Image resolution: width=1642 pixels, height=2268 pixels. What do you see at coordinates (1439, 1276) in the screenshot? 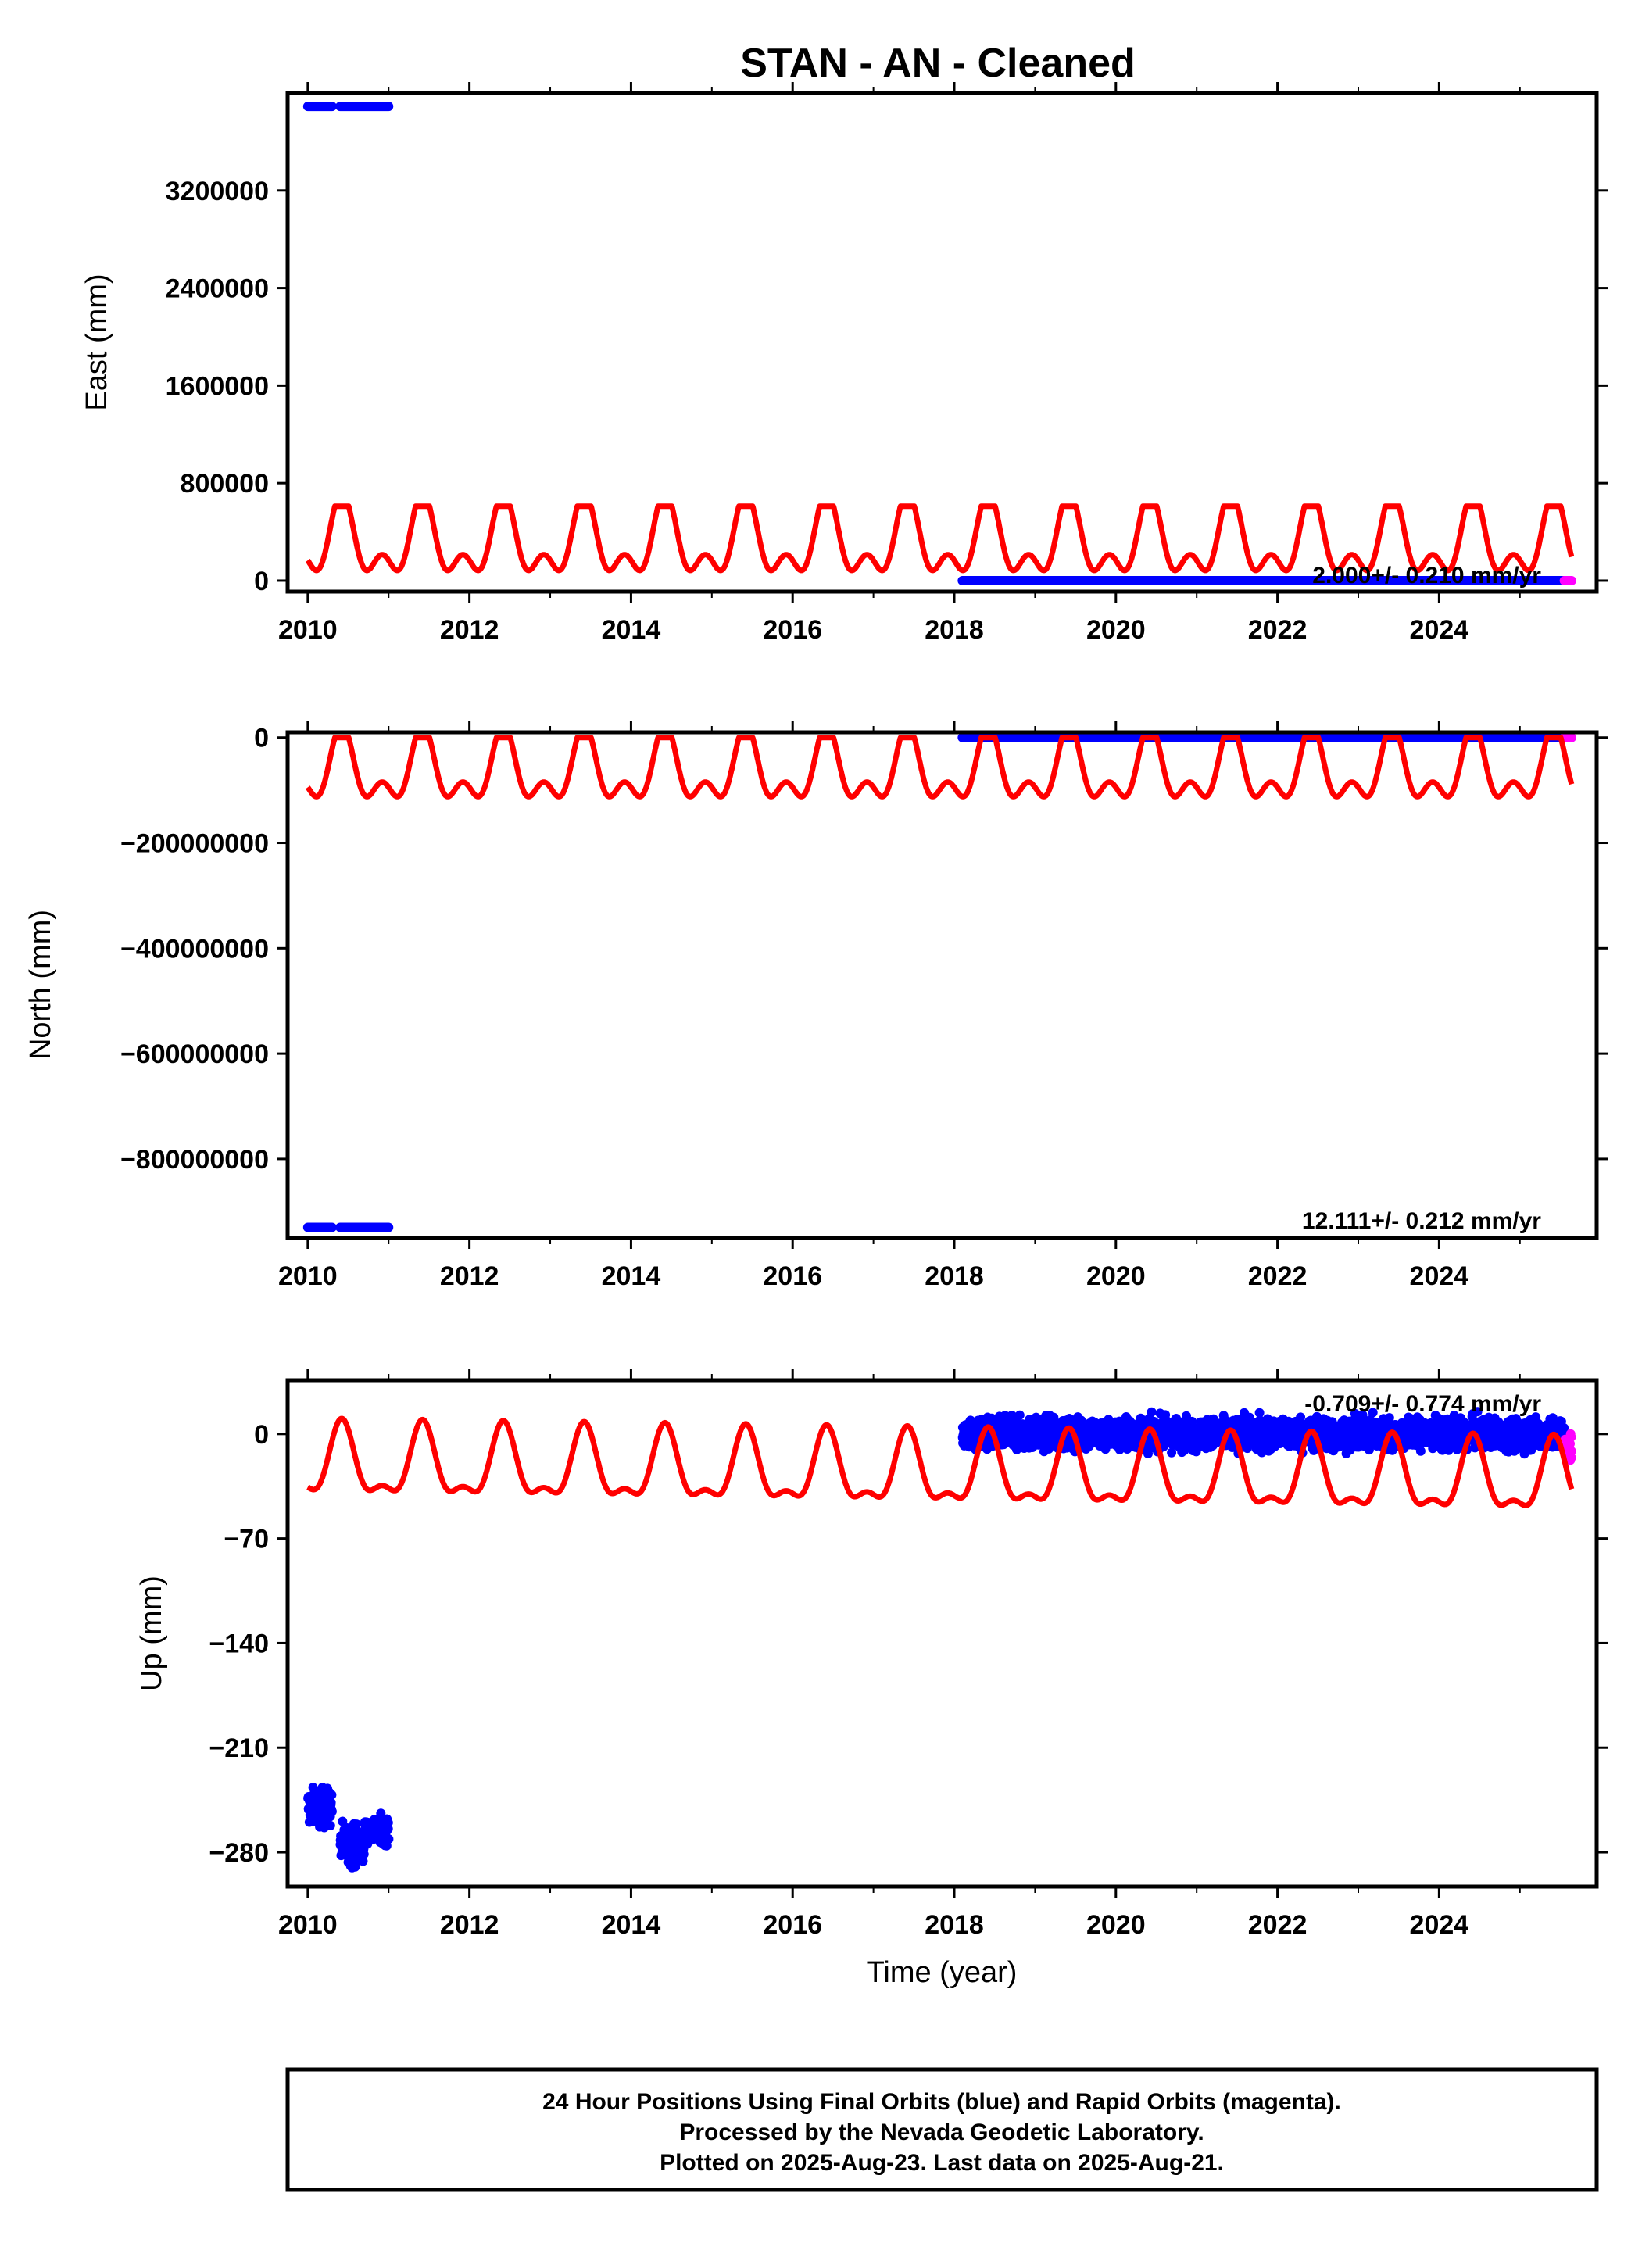
I see `north-x-tick-label: 2024` at bounding box center [1439, 1276].